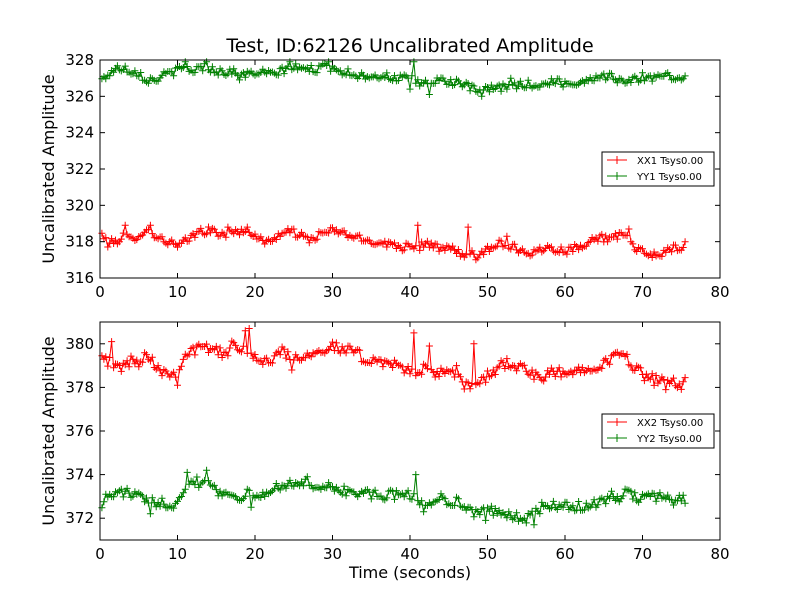 The height and width of the screenshot is (600, 800). I want to click on top-legend-label-yy1: YY1 Tsys0.00, so click(669, 177).